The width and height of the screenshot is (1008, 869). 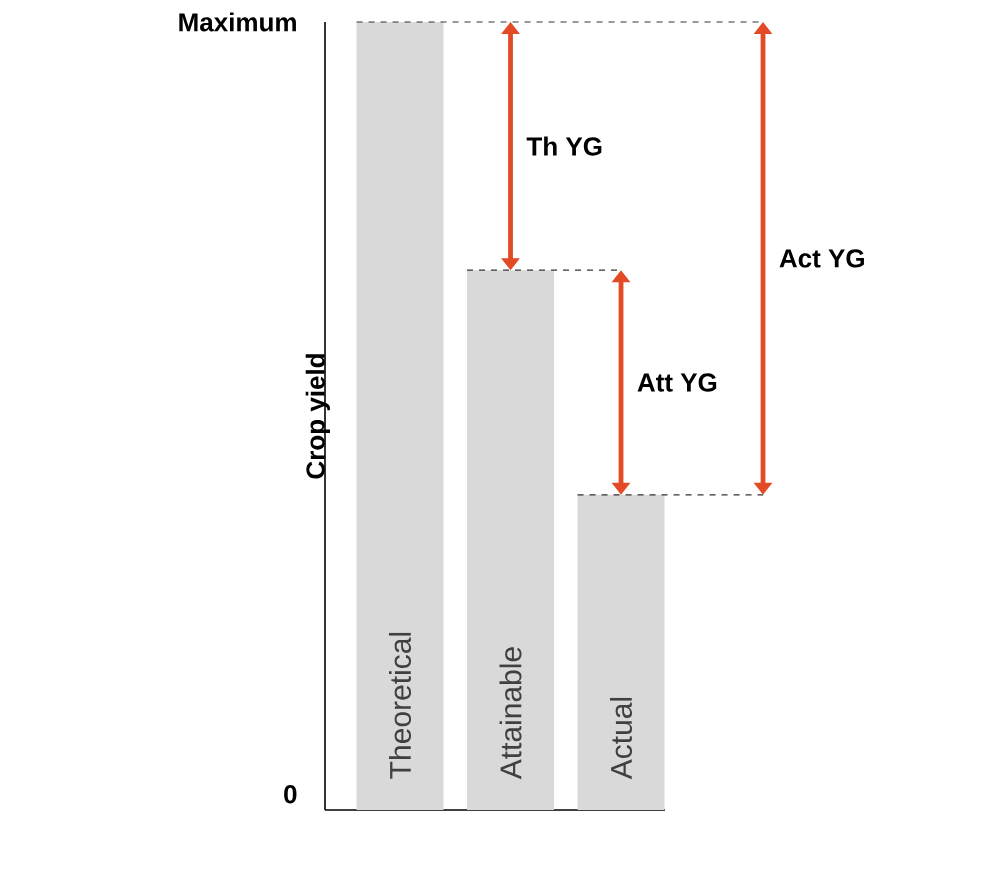 I want to click on annotation: Th YG, so click(x=564, y=146).